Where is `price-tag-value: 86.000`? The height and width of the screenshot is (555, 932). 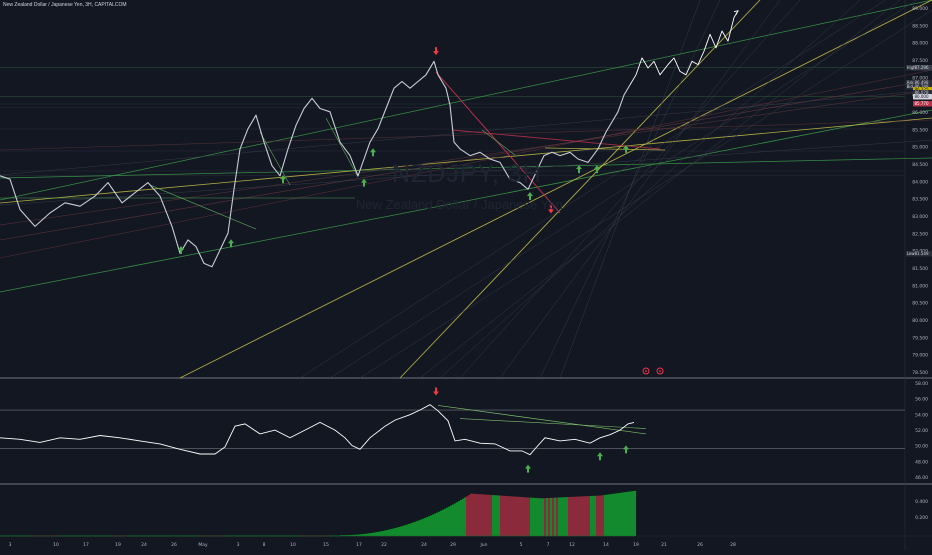 price-tag-value: 86.000 is located at coordinates (922, 96).